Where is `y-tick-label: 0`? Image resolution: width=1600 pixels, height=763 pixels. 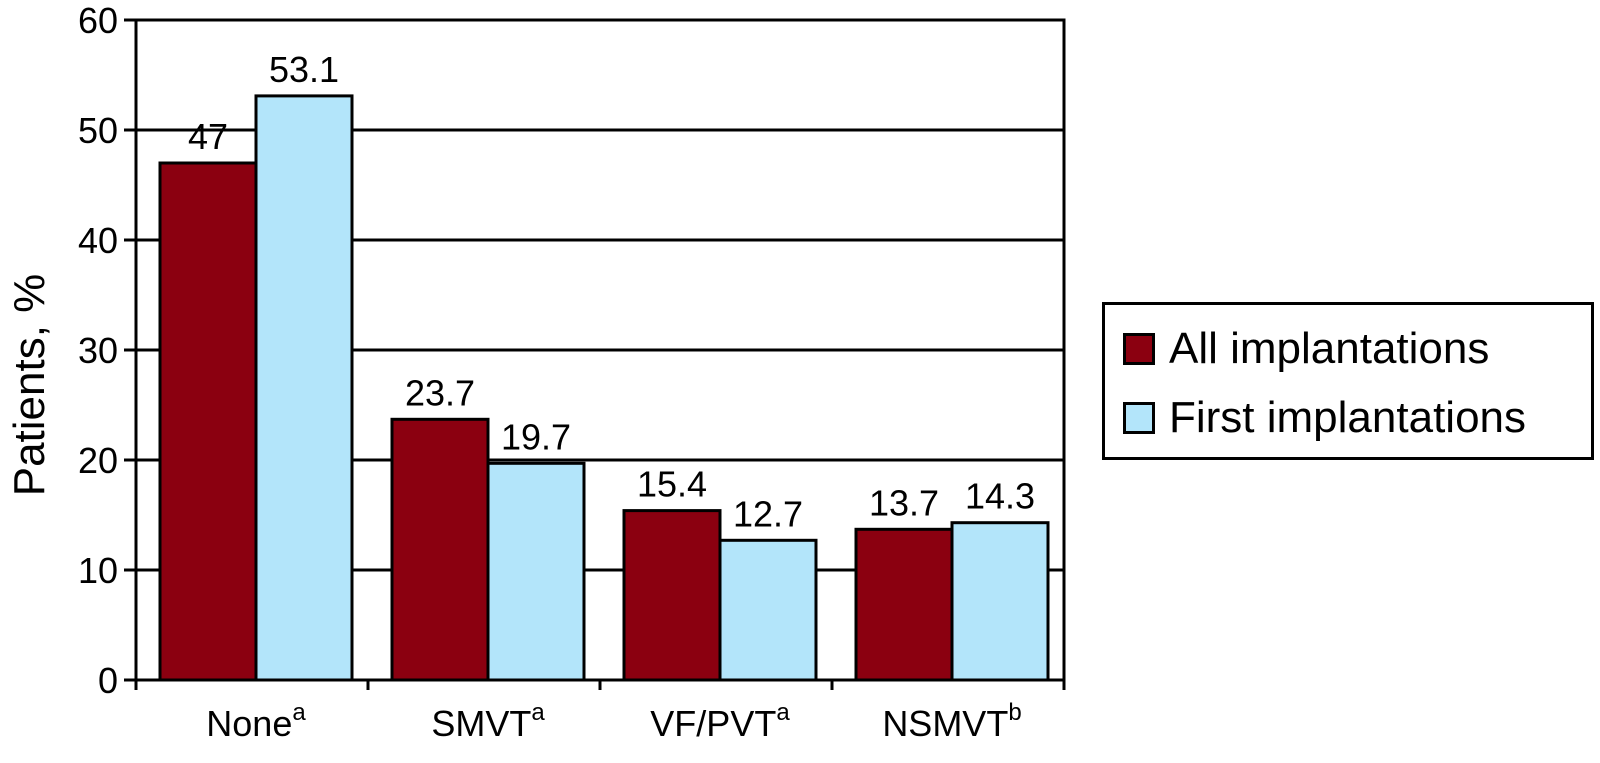 y-tick-label: 0 is located at coordinates (108, 680).